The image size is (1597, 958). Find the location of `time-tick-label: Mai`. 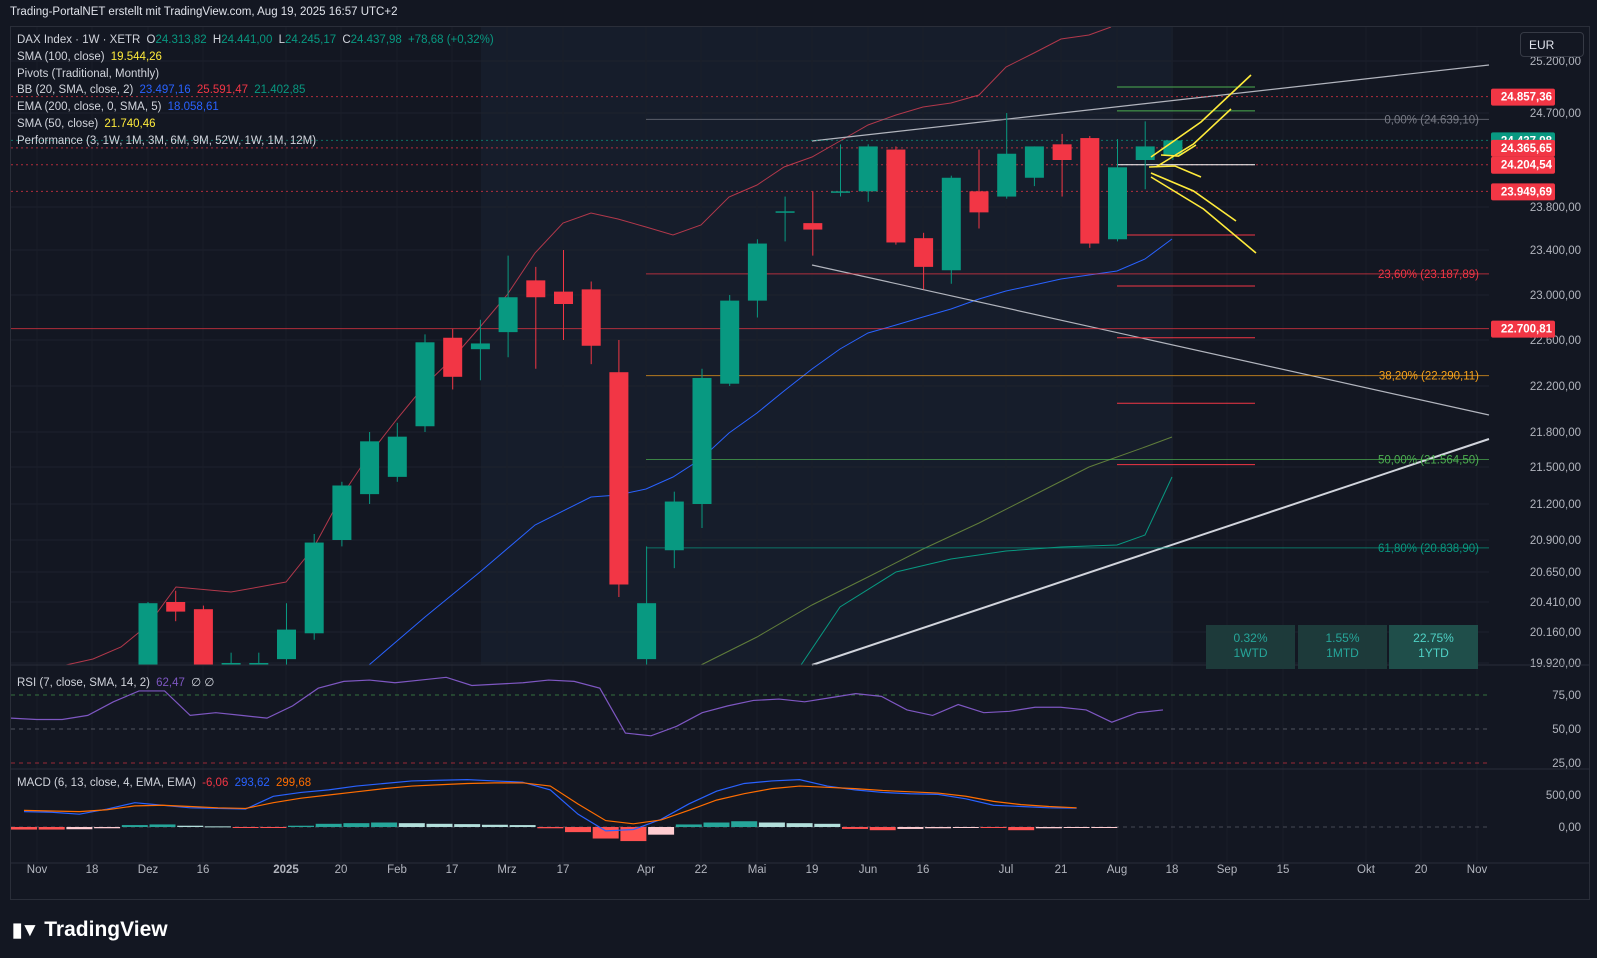

time-tick-label: Mai is located at coordinates (757, 870).